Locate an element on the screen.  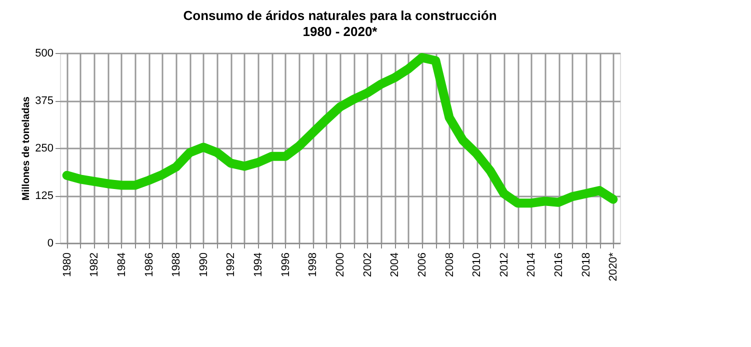
chart-title: Consumo de áridos naturales para la construcción is located at coordinates (340, 15).